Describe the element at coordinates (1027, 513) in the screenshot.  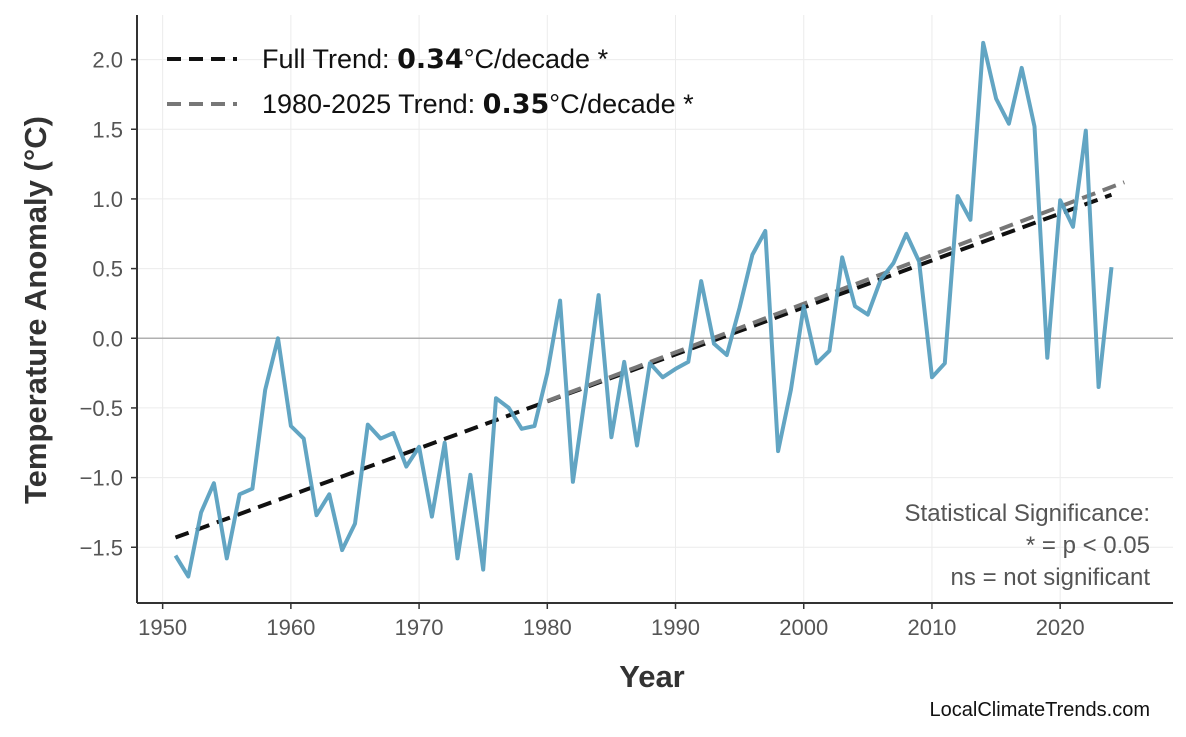
I see `annotation-line-1: Statistical Significance:` at that location.